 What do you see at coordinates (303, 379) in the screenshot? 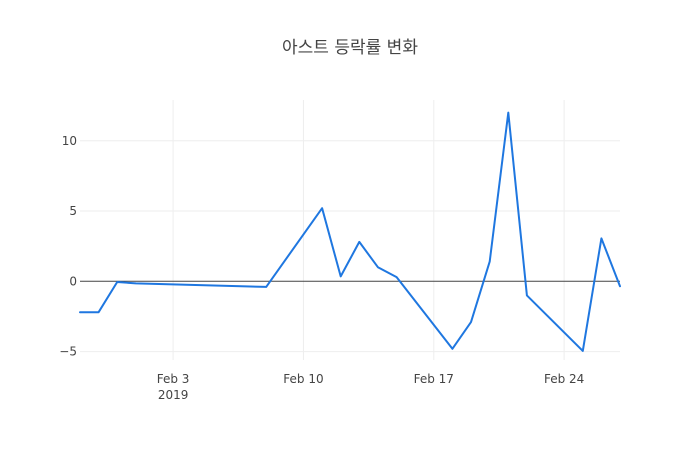
I see `x-tick-label: Feb 10` at bounding box center [303, 379].